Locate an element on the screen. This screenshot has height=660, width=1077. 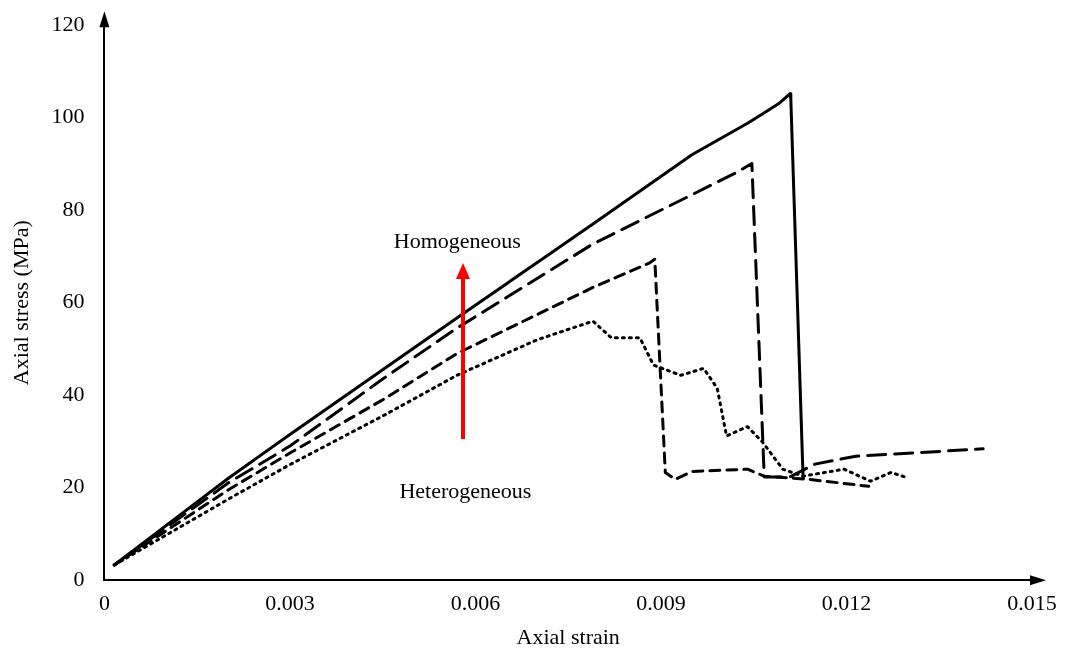
y-tick-label: 40 is located at coordinates (73, 393).